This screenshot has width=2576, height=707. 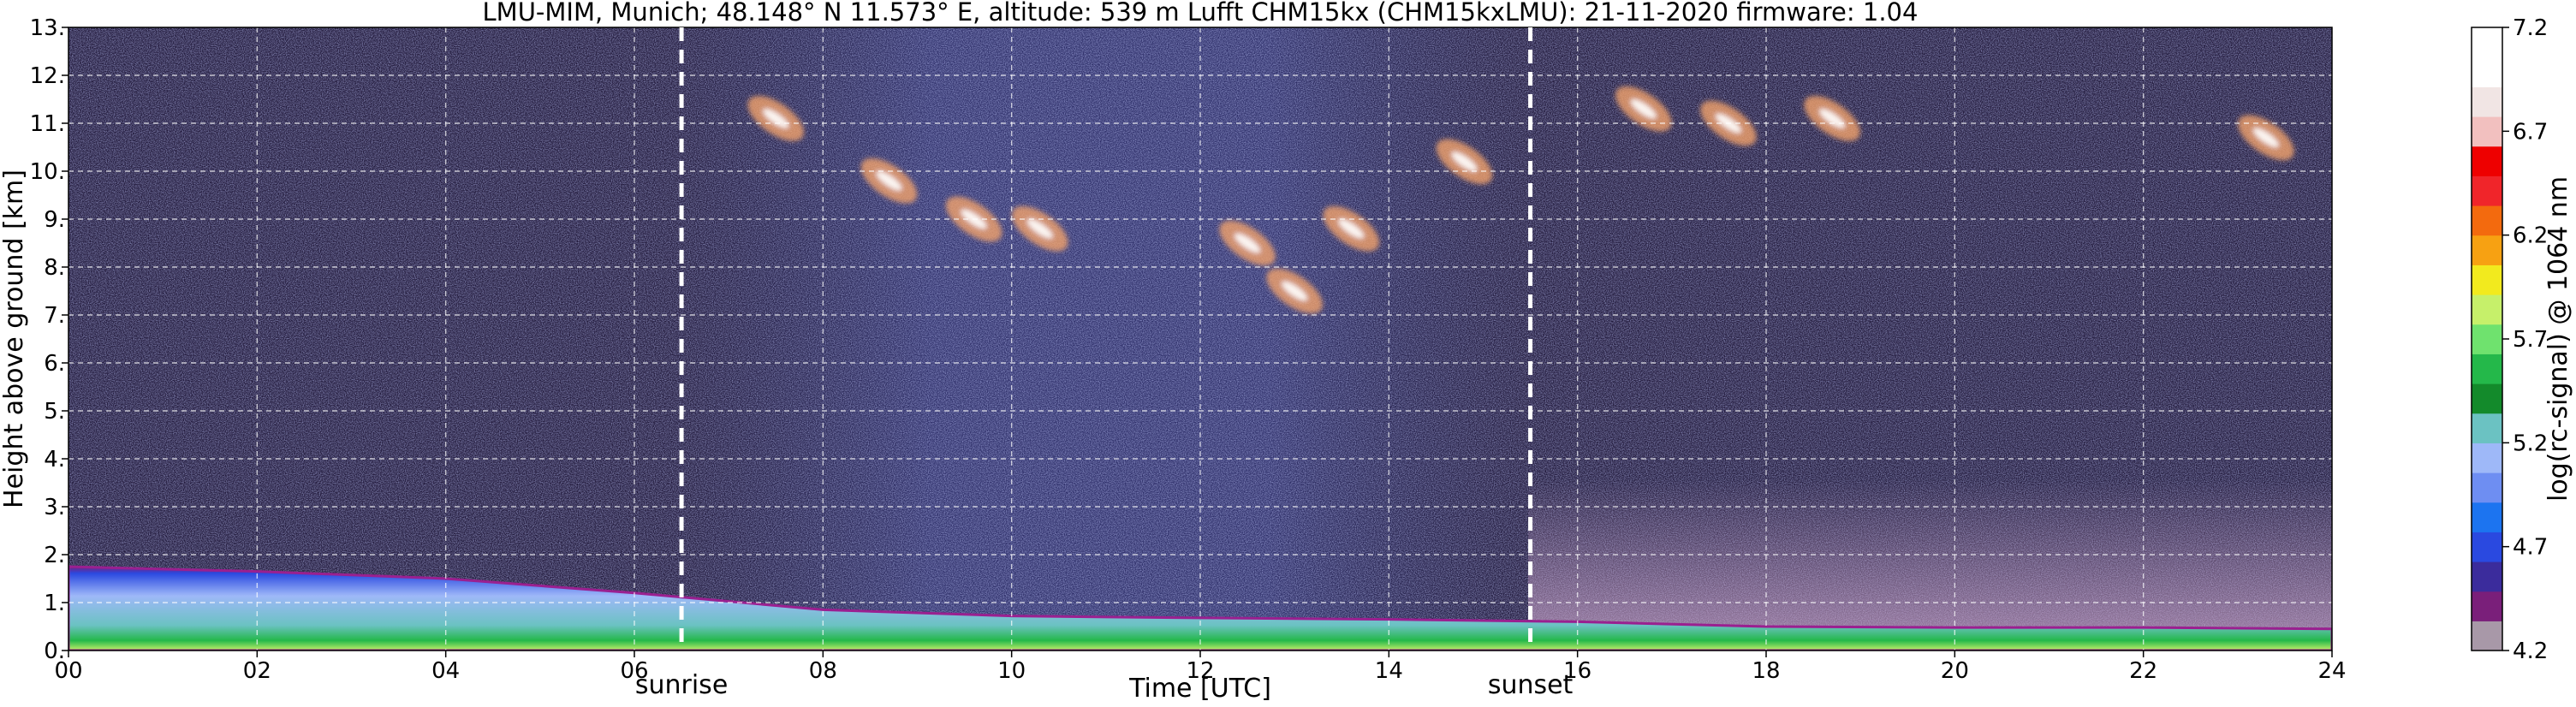 What do you see at coordinates (49, 339) in the screenshot?
I see `y-axis-ticks: 0. 1. 2. 3. 4. 5. 6. 7. 8. 9. 10. 11. 12. 13.` at bounding box center [49, 339].